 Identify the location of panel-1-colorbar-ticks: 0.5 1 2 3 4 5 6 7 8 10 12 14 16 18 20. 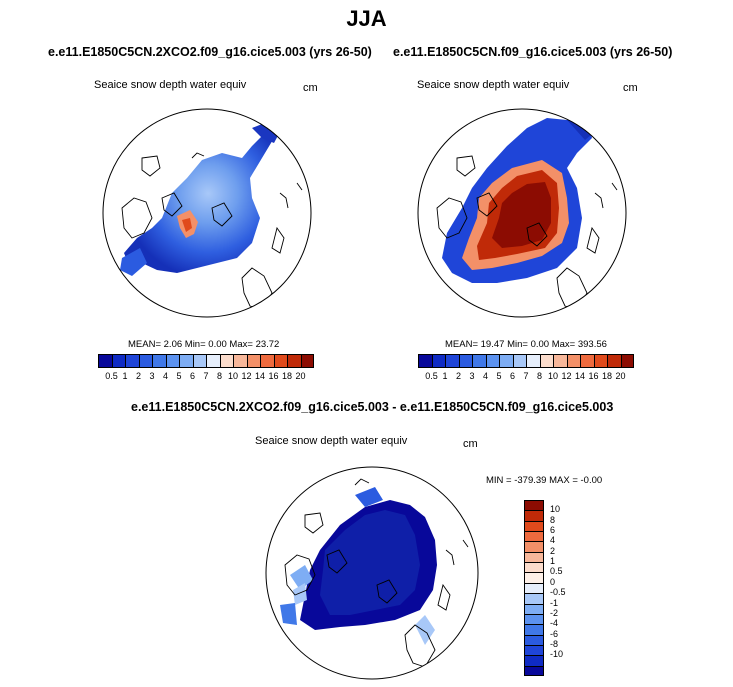
(206, 377).